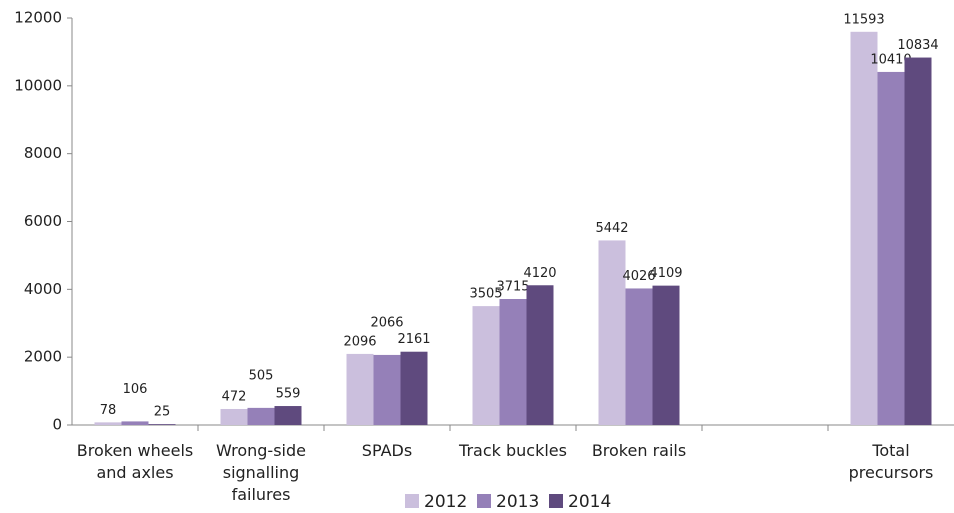 This screenshot has width=954, height=513. I want to click on legend-label: 2012, so click(445, 502).